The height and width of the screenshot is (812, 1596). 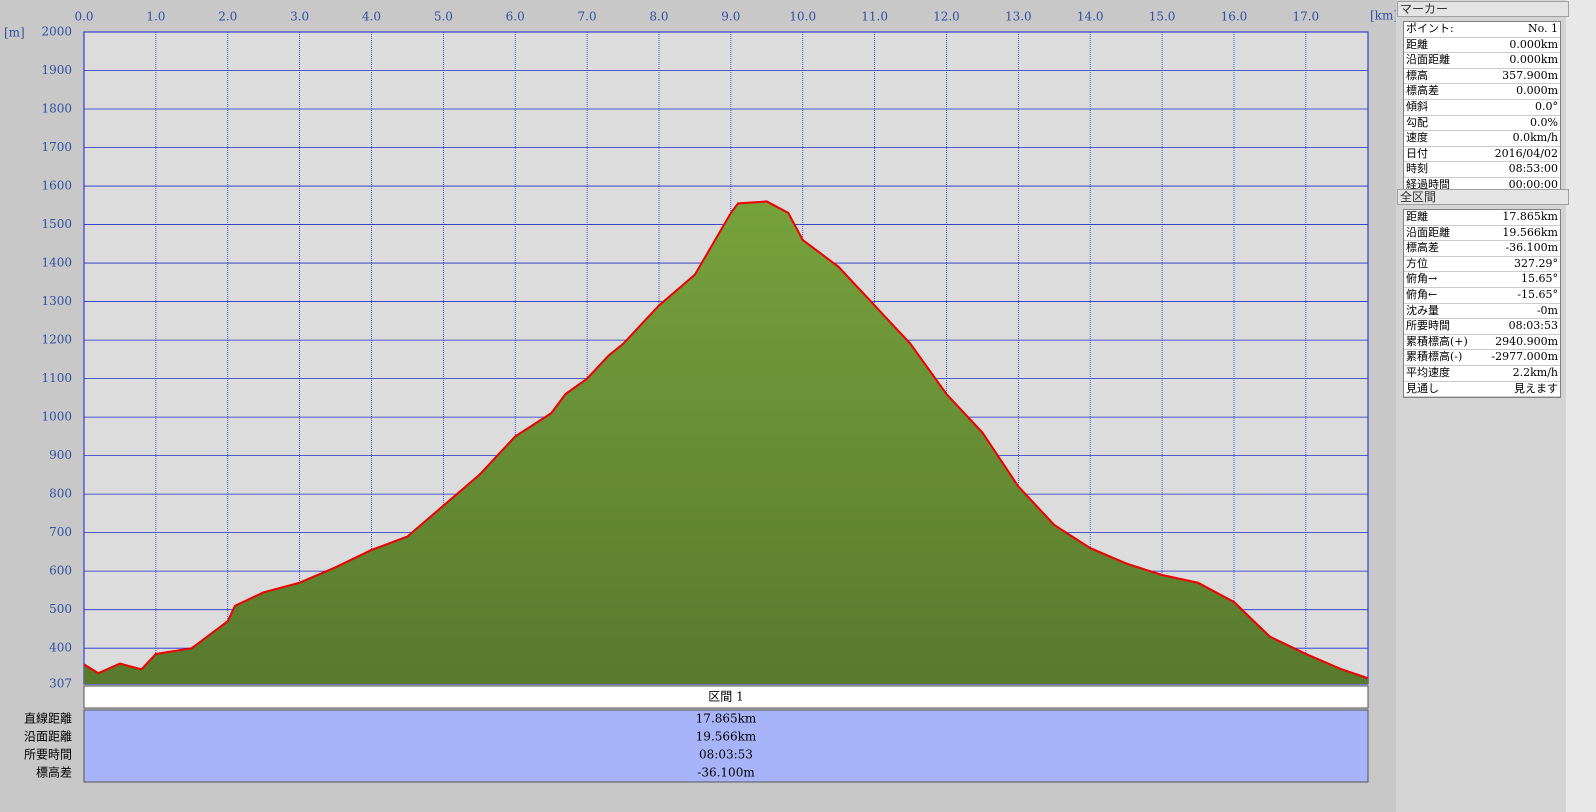 I want to click on y-tick-label: 600, so click(x=60, y=571).